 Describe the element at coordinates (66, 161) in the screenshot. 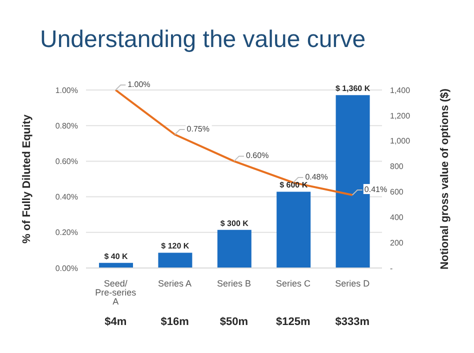

I see `y-tick-label: 0.60%` at that location.